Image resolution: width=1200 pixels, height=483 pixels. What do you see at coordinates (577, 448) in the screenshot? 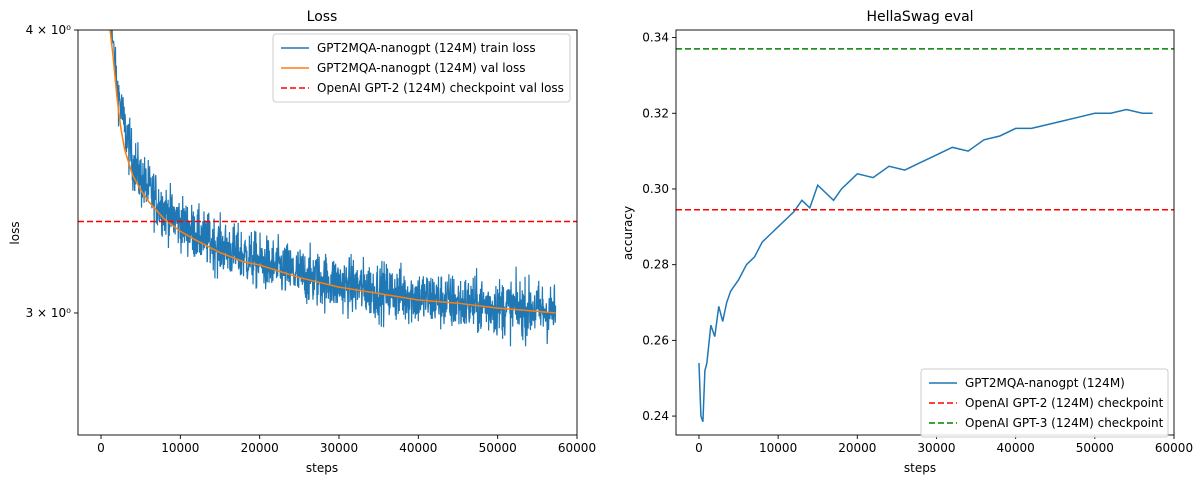
I see `loss-xtick-label: 60000` at bounding box center [577, 448].